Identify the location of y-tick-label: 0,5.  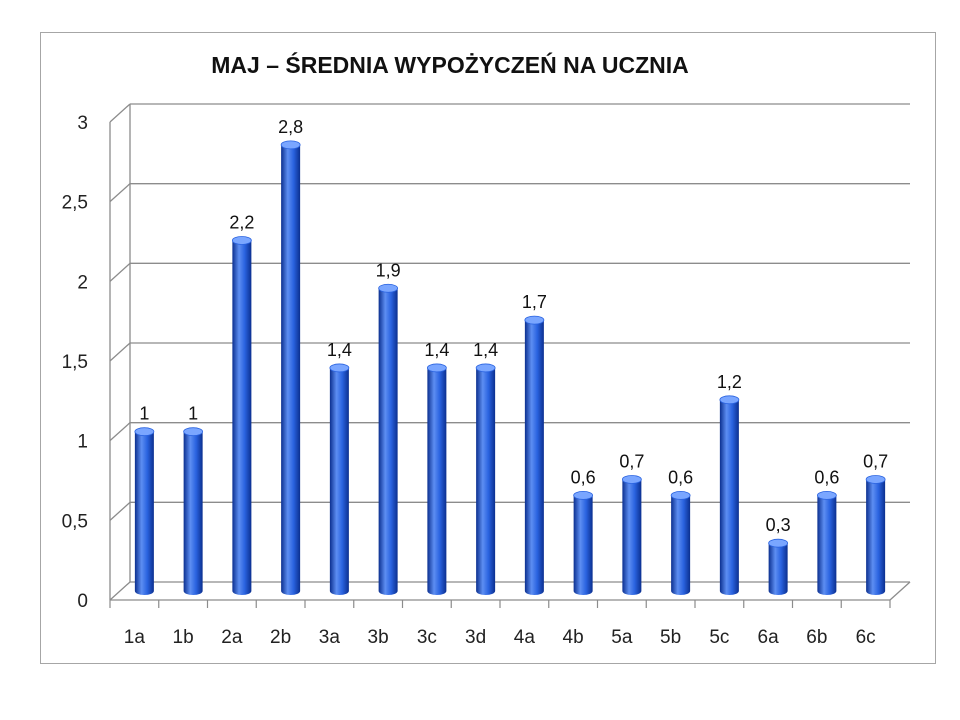
(75, 521).